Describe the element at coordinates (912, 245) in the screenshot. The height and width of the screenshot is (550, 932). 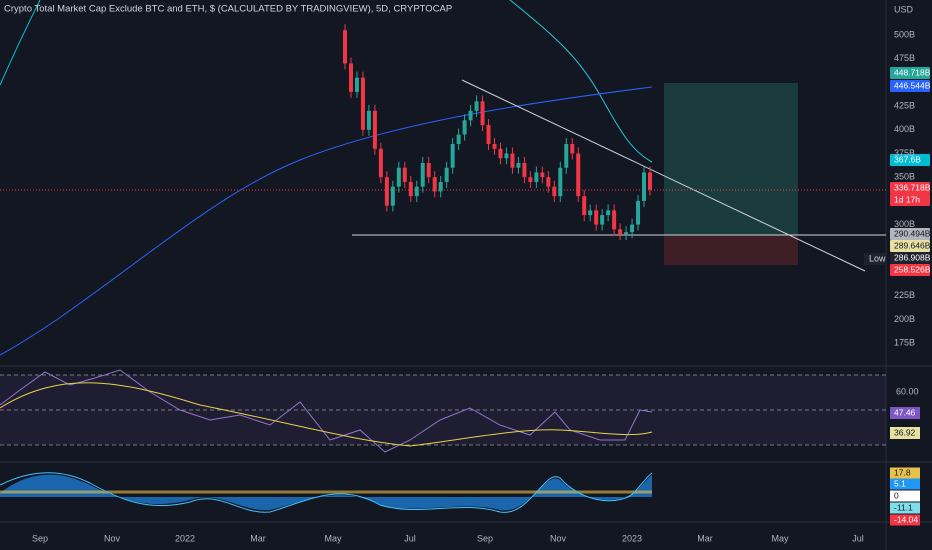
I see `price-tag: 289.646B` at that location.